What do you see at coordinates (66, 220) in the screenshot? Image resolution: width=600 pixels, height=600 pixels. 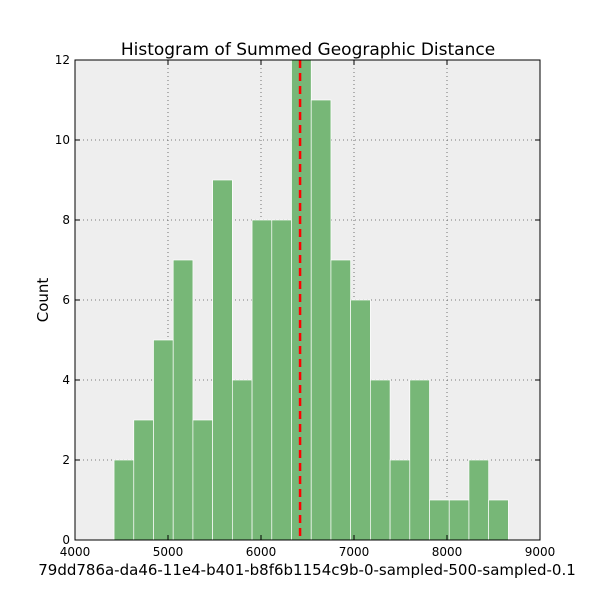 I see `y-tick-label: 8` at bounding box center [66, 220].